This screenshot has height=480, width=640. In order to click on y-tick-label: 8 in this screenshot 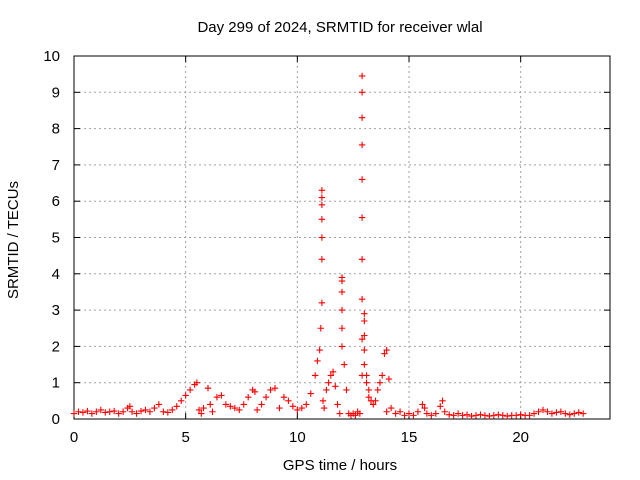, I will do `click(56, 129)`.